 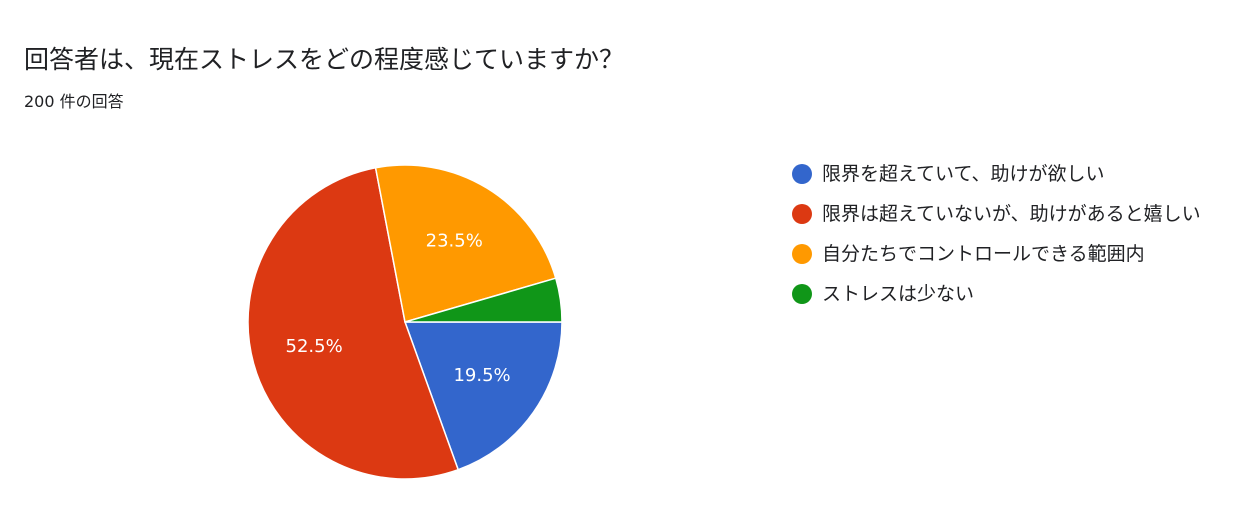 What do you see at coordinates (74, 101) in the screenshot?
I see `response-count: 200 件の回答` at bounding box center [74, 101].